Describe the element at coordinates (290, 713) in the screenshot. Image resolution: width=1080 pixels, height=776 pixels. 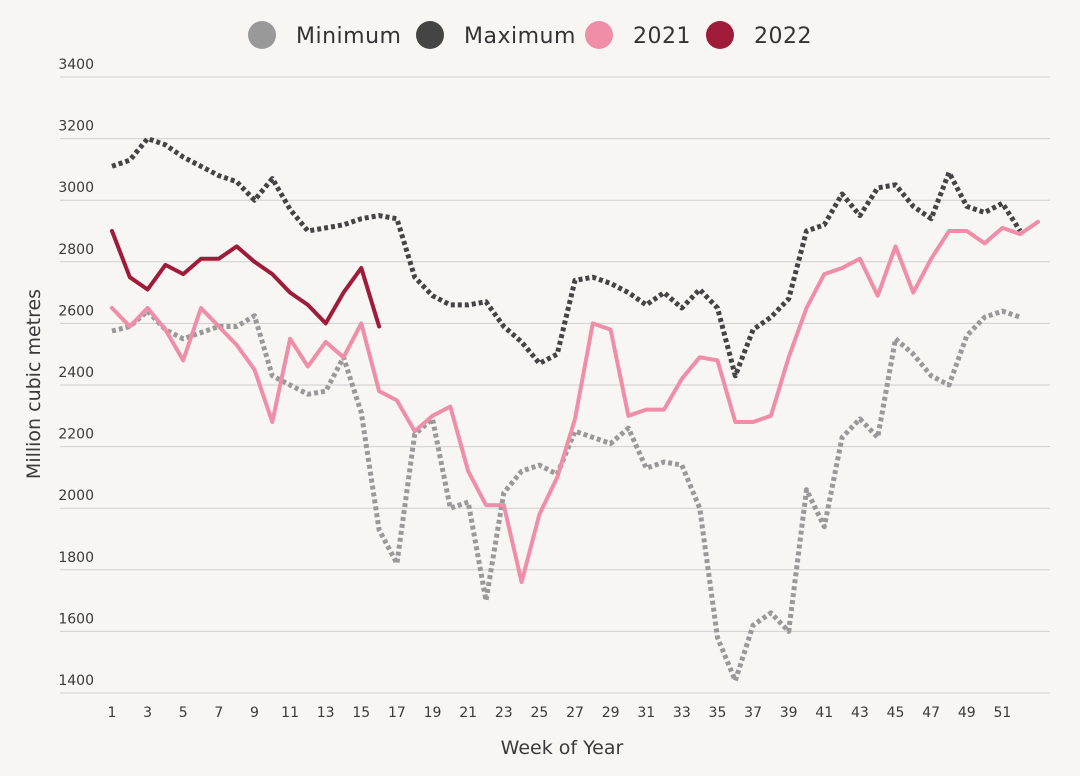
I see `x-tick-label: 11` at that location.